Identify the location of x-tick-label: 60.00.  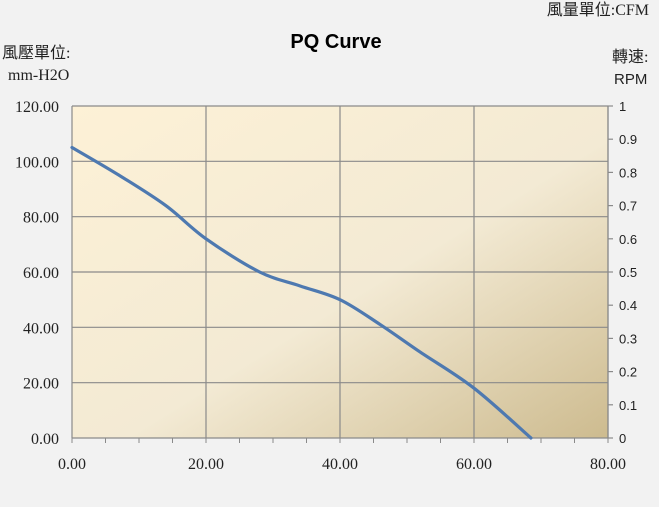
(474, 464).